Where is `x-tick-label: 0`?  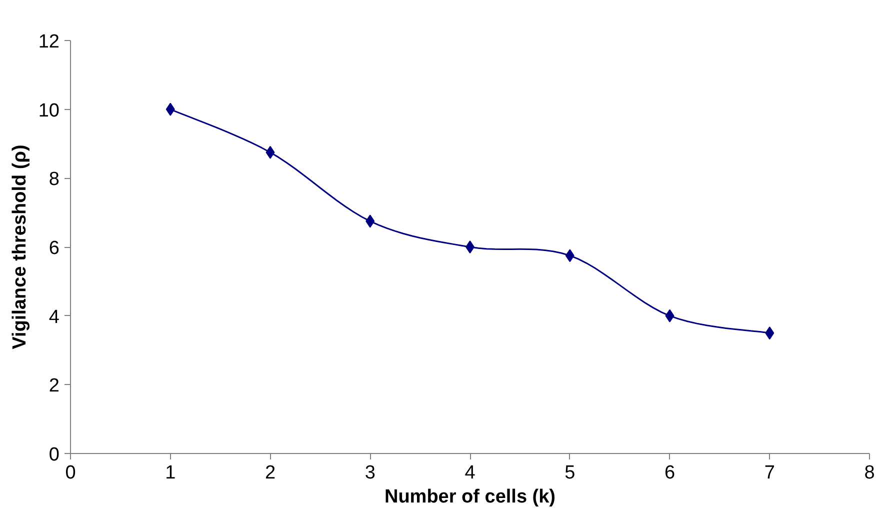 x-tick-label: 0 is located at coordinates (70, 473).